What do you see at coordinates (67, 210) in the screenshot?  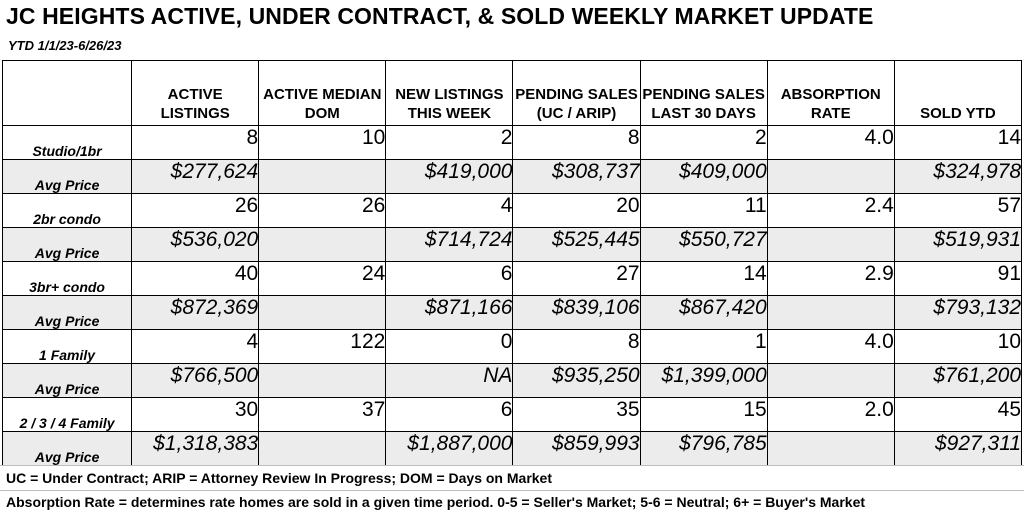 I see `row-label: 2br condo` at bounding box center [67, 210].